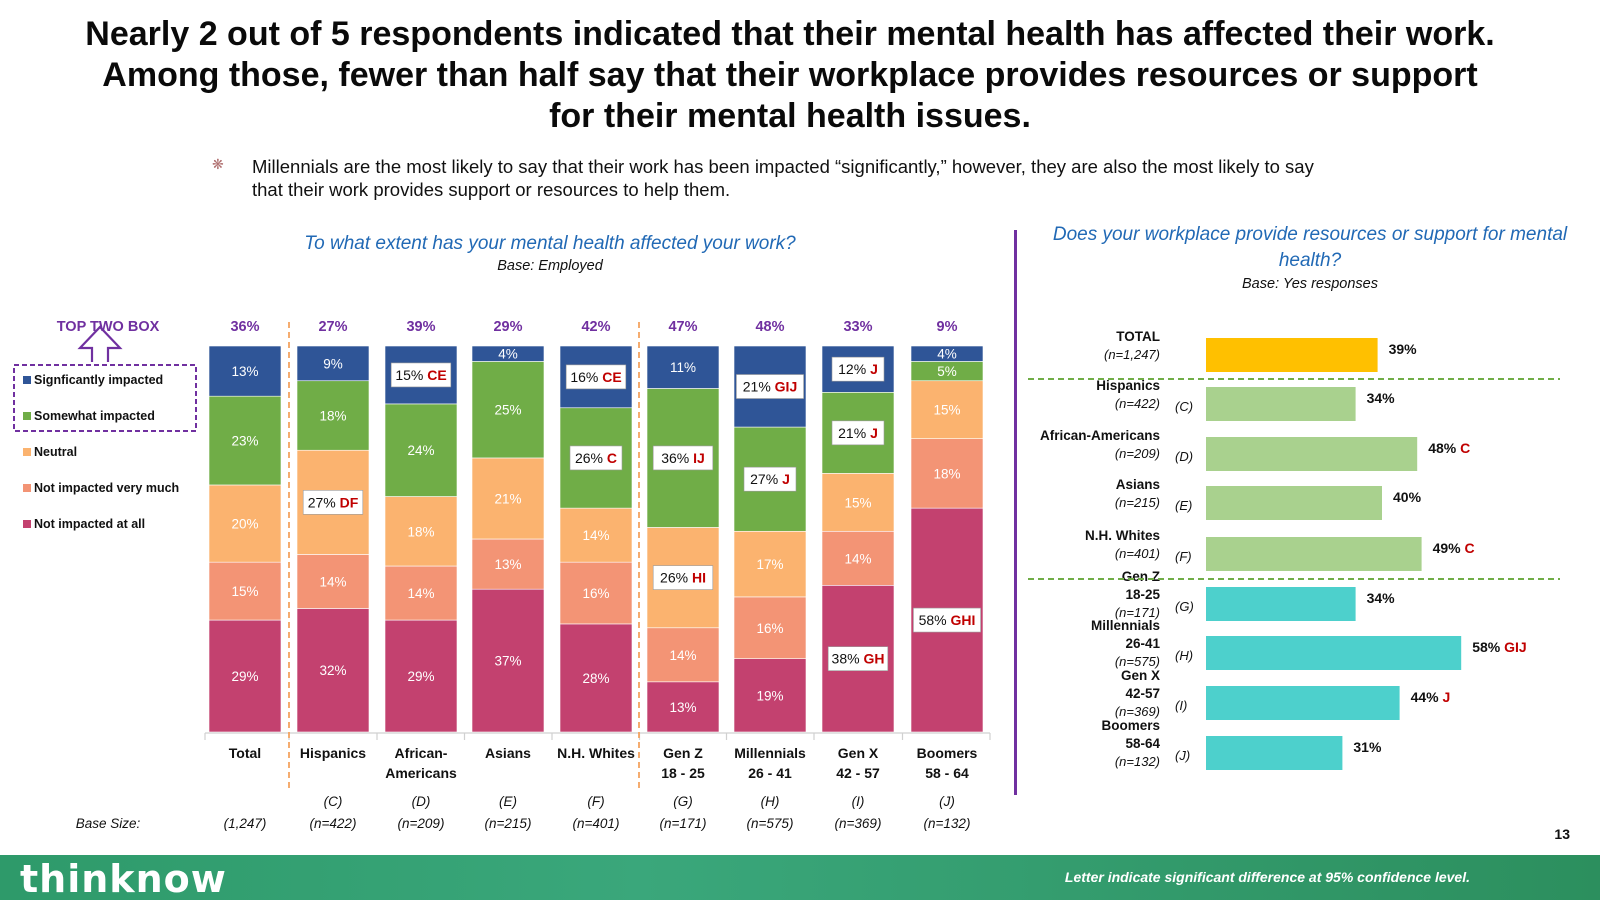 The height and width of the screenshot is (901, 1600). Describe the element at coordinates (857, 327) in the screenshot. I see `top-two-box-value: 33%` at that location.